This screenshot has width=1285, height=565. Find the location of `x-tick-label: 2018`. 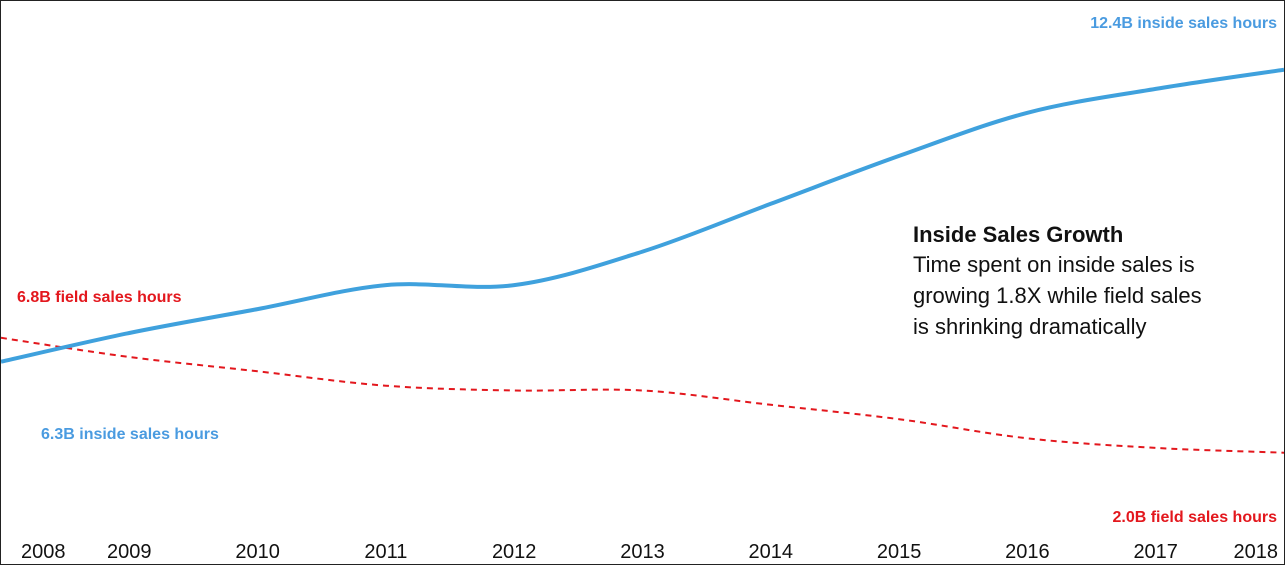

x-tick-label: 2018 is located at coordinates (1256, 552).